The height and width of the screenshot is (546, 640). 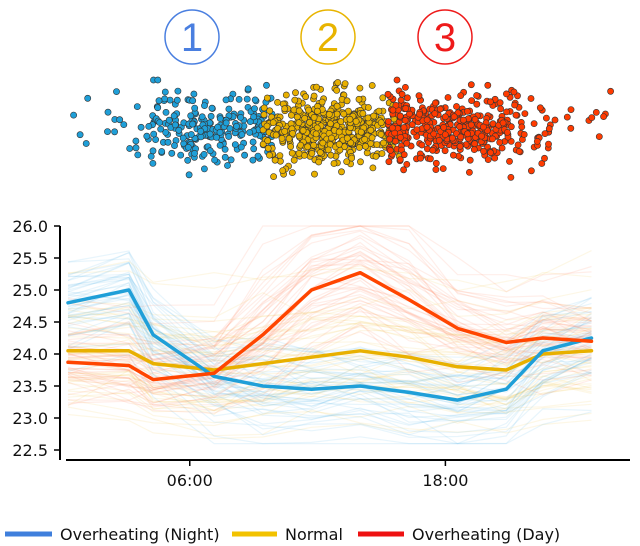 What do you see at coordinates (30, 450) in the screenshot?
I see `y-tick-label: 22.5` at bounding box center [30, 450].